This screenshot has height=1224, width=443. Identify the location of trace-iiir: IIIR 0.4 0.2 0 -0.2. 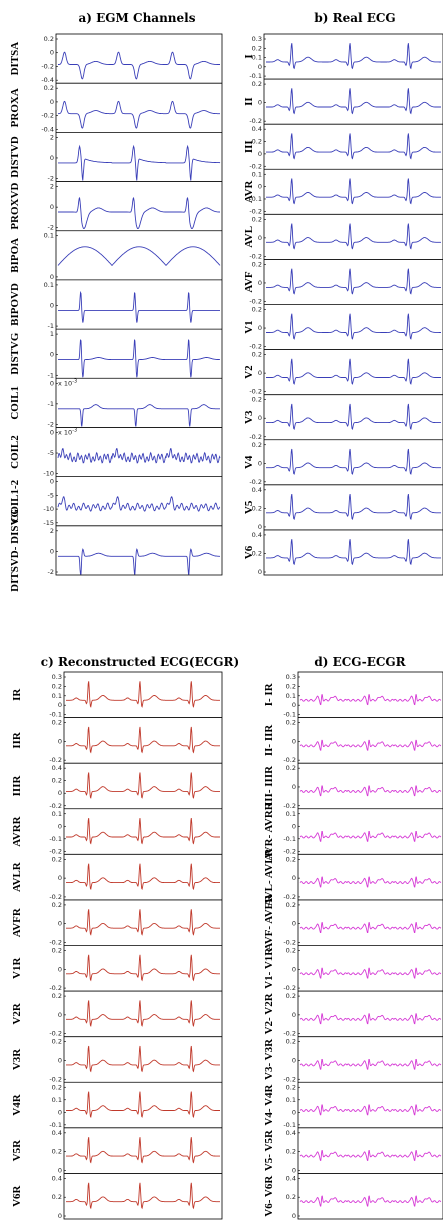
(116, 786).